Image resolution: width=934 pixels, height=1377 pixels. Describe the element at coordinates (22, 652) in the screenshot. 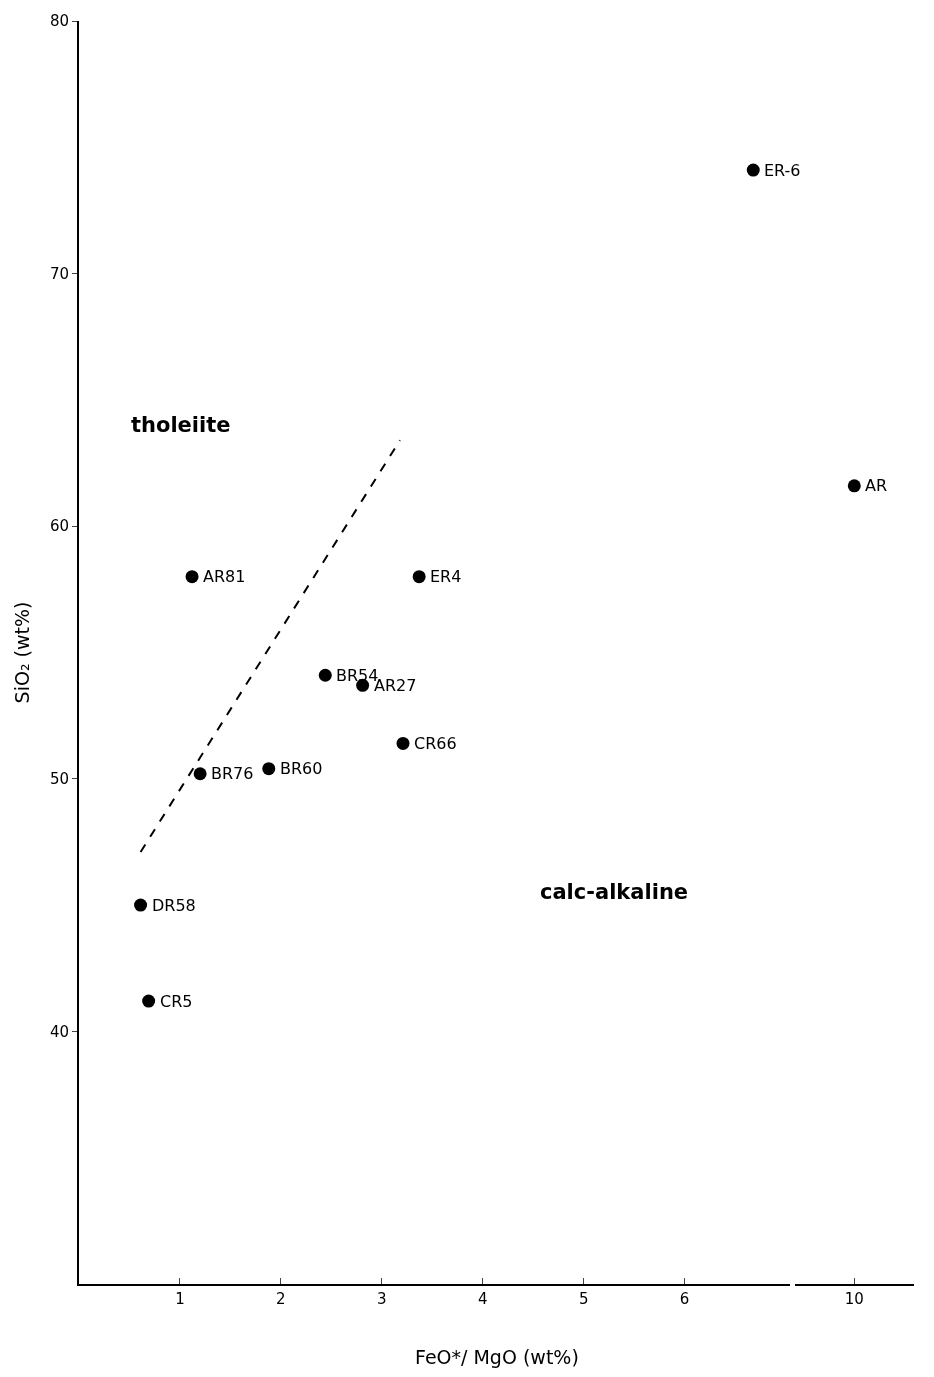

I see `y-axis-title: SiO₂ (wt%)` at that location.